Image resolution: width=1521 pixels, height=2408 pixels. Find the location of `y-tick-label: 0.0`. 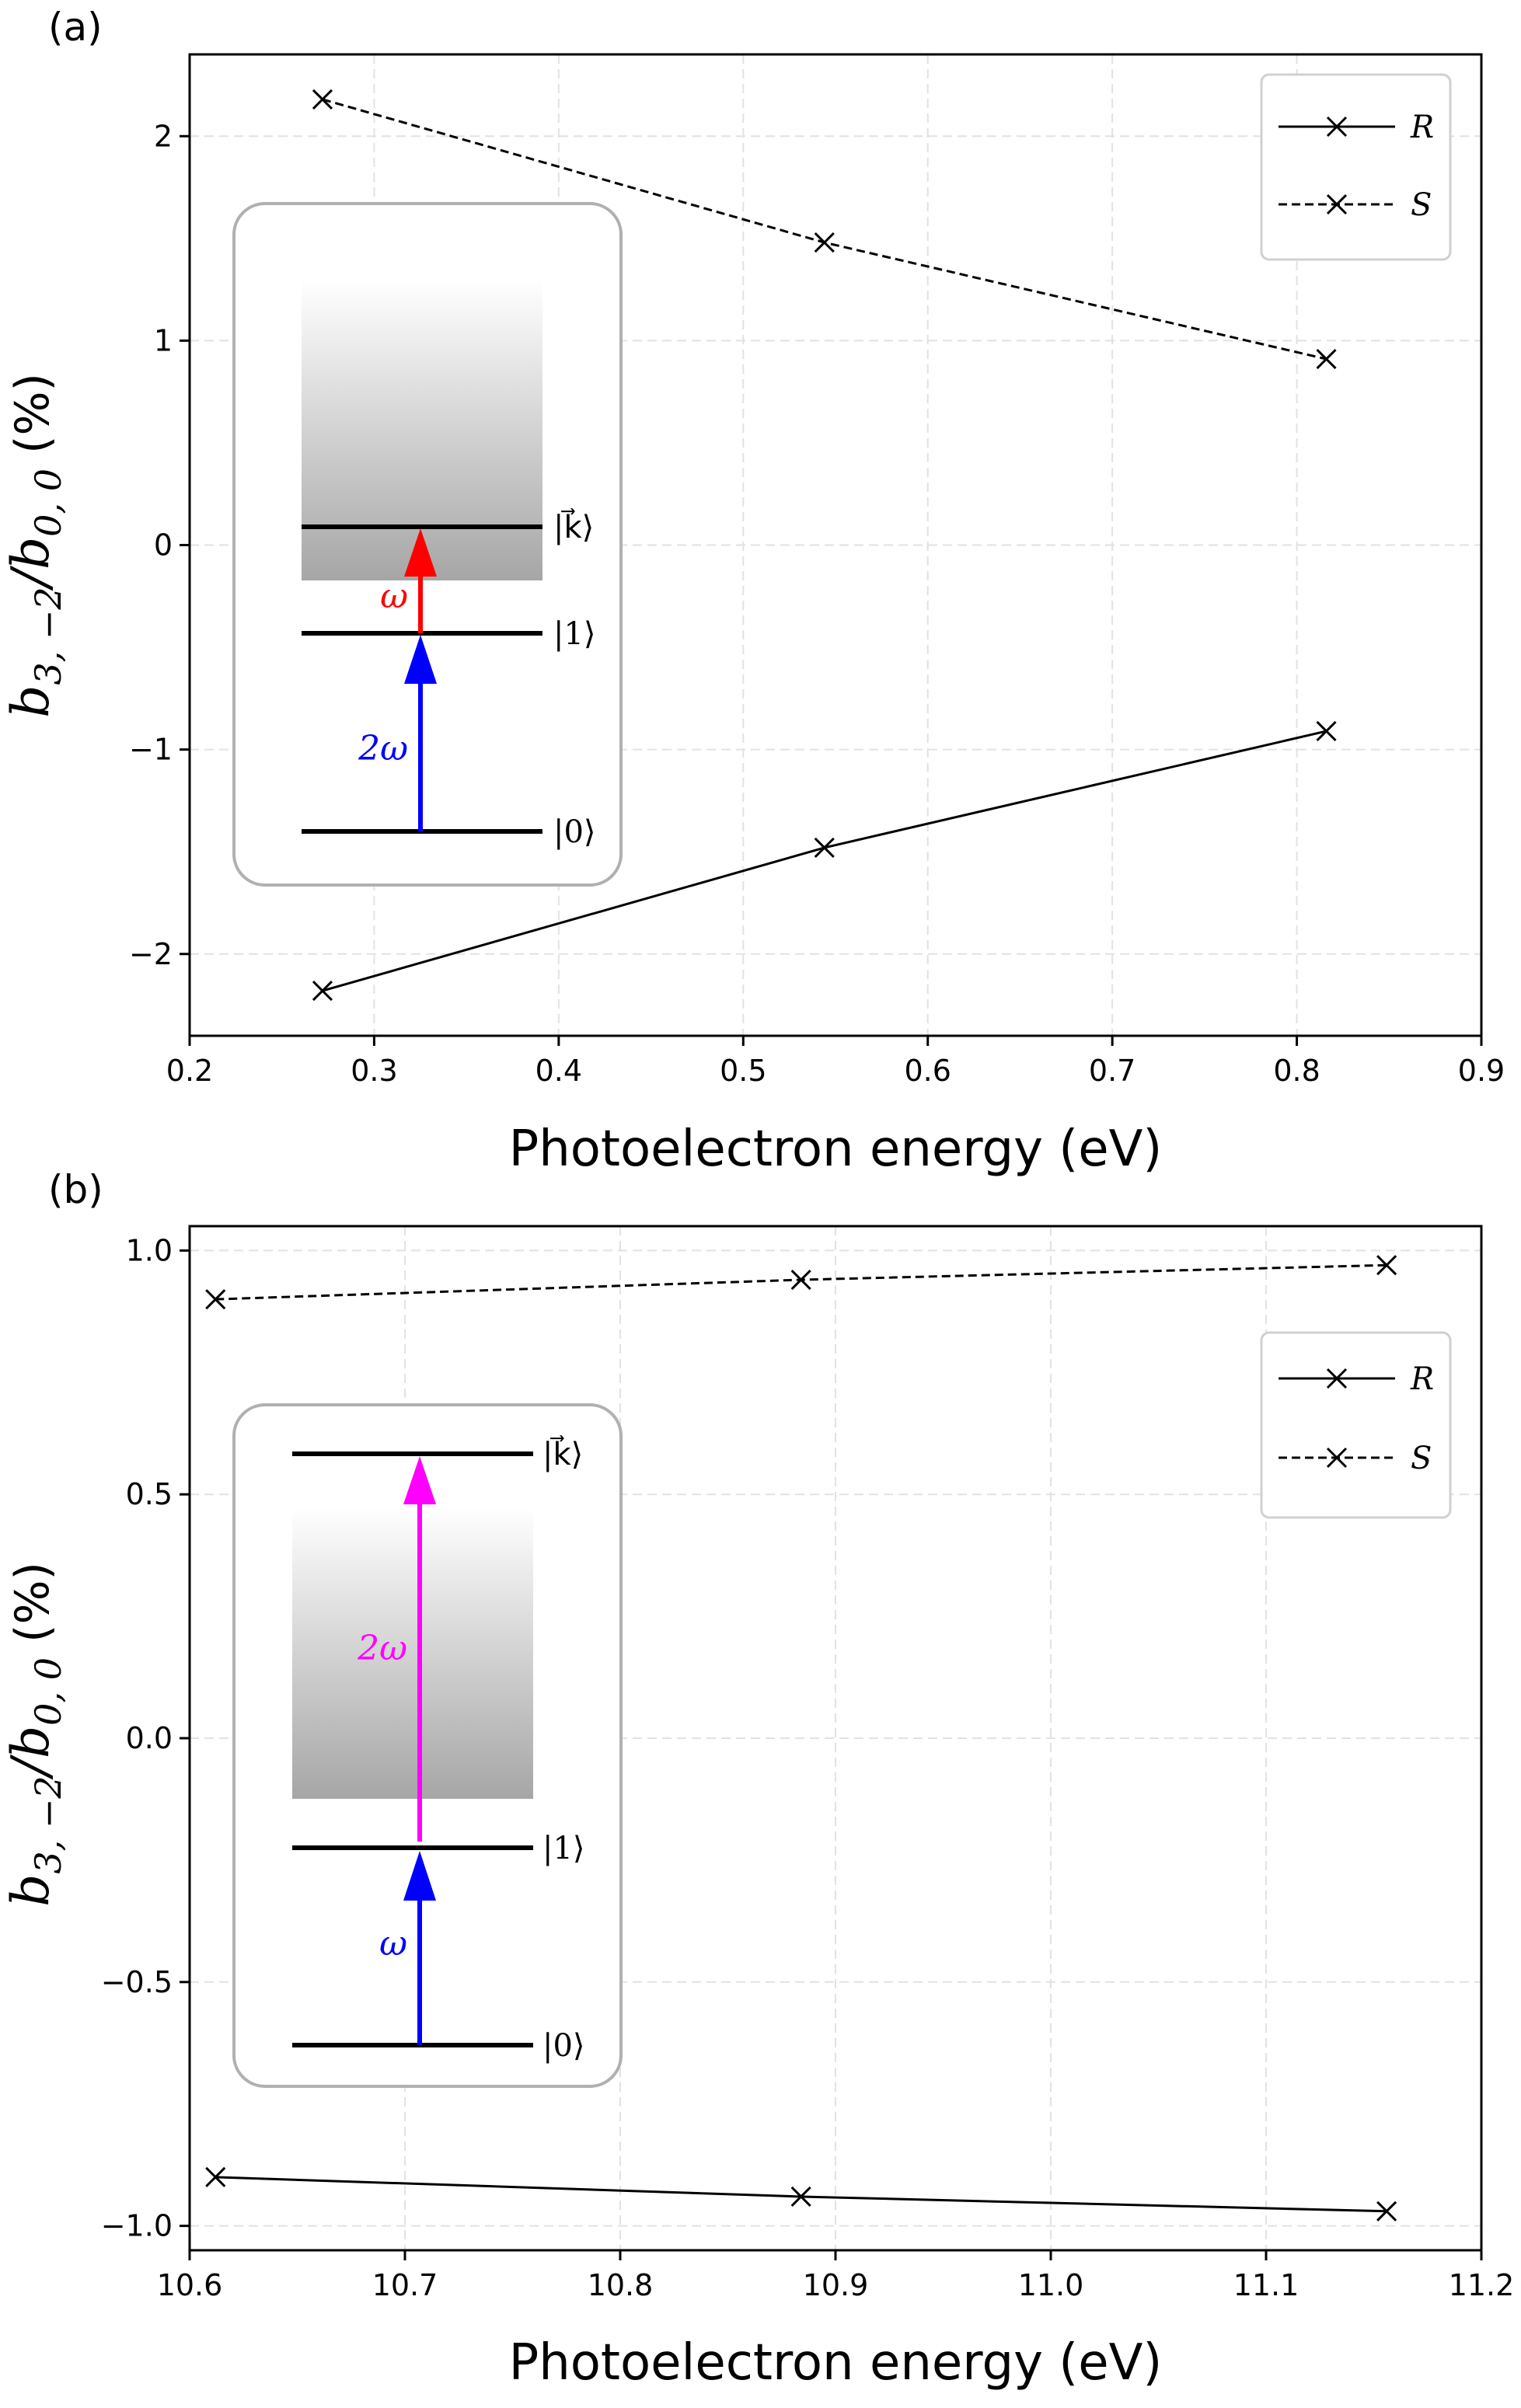

y-tick-label: 0.0 is located at coordinates (149, 1738).